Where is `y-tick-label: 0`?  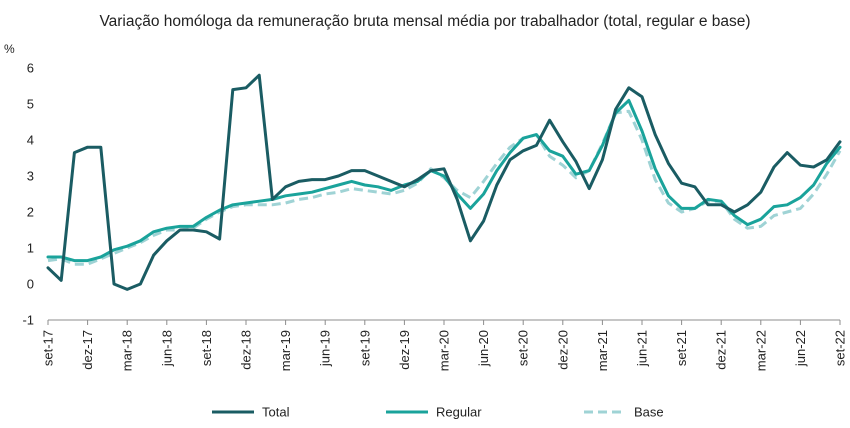
y-tick-label: 0 is located at coordinates (30, 284).